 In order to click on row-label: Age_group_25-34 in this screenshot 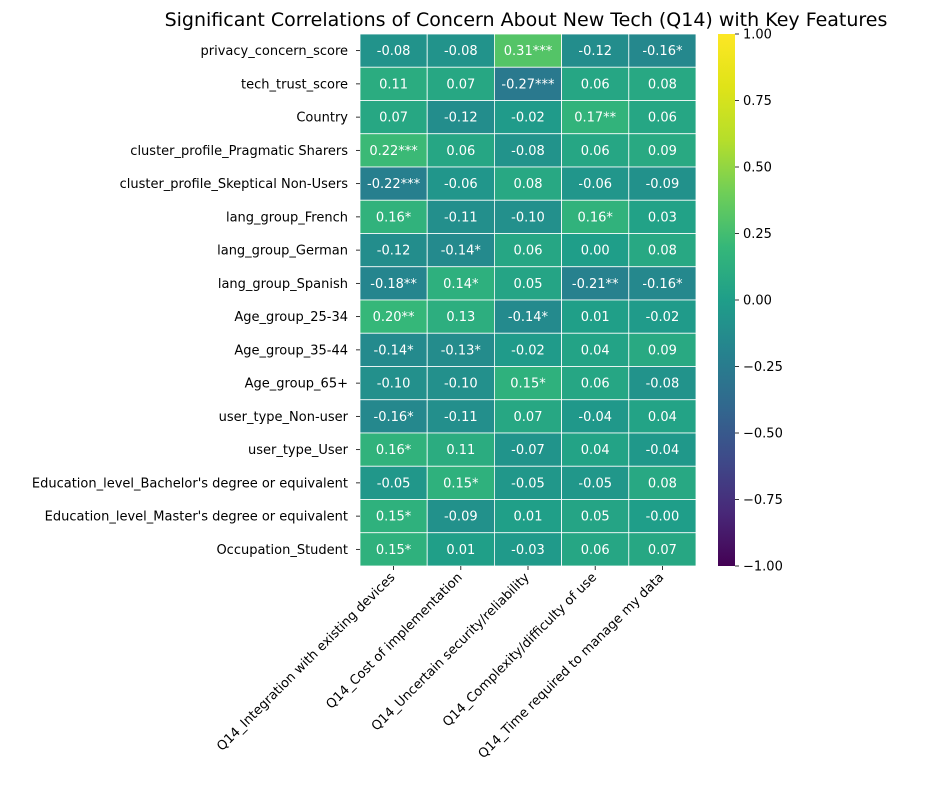, I will do `click(291, 317)`.